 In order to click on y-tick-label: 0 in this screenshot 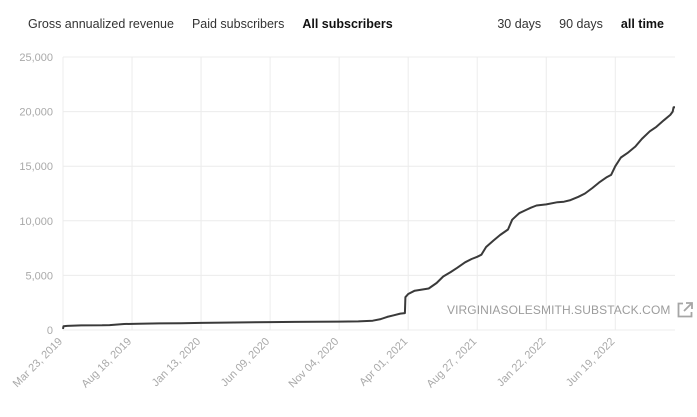, I will do `click(50, 331)`.